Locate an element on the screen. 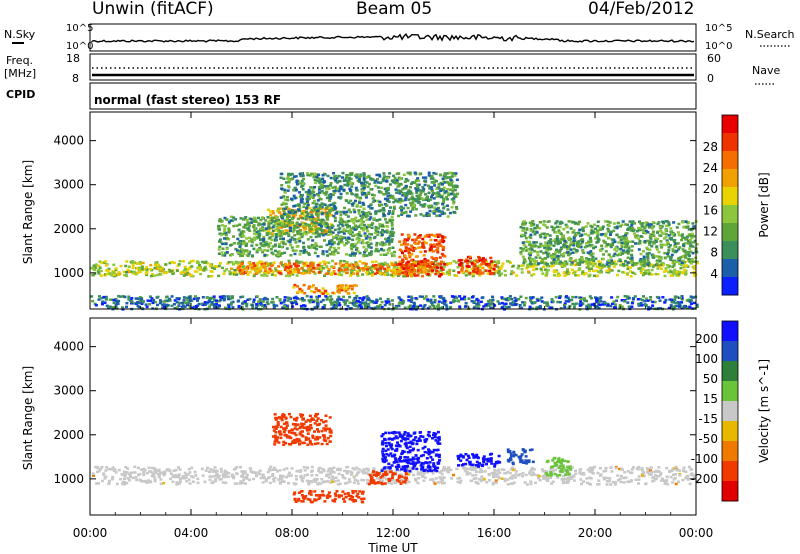 The height and width of the screenshot is (554, 800). date-title: 04/Feb/2012 is located at coordinates (641, 9).